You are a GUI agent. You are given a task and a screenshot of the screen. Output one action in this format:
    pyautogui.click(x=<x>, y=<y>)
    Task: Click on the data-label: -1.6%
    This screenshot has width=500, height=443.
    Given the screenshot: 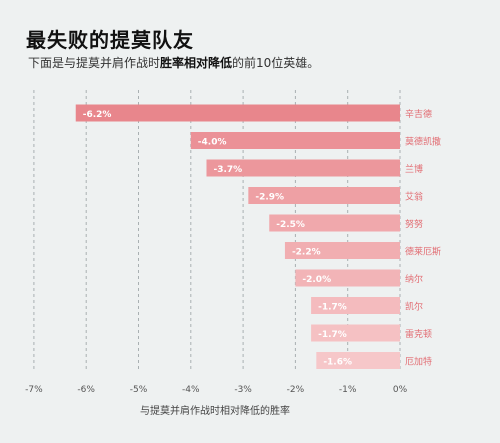 What is the action you would take?
    pyautogui.click(x=337, y=363)
    